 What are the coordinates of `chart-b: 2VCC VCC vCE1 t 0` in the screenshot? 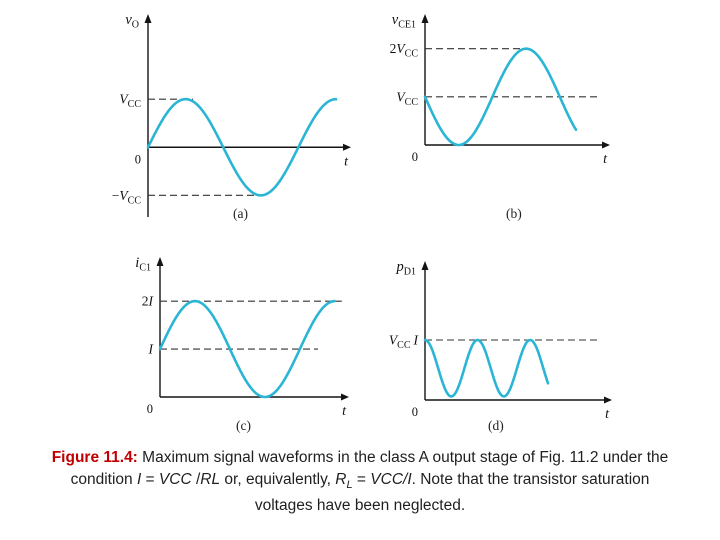 It's located at (491, 88).